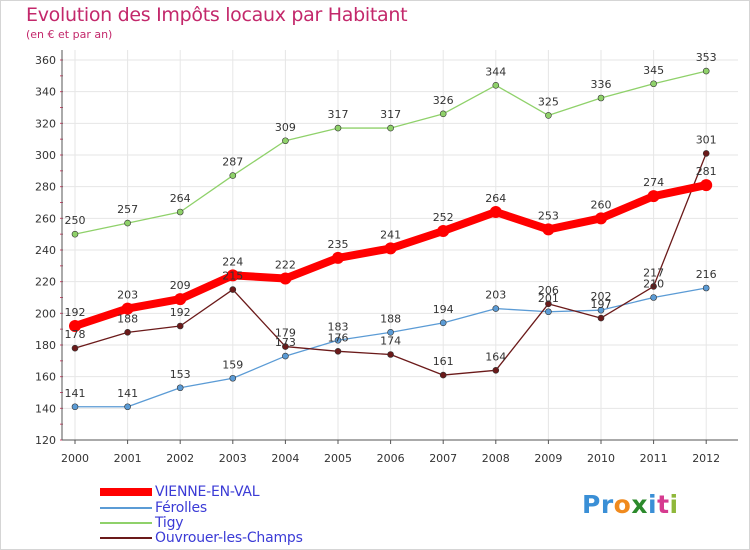 The height and width of the screenshot is (550, 750). Describe the element at coordinates (390, 234) in the screenshot. I see `data-label-vienne: 241` at that location.